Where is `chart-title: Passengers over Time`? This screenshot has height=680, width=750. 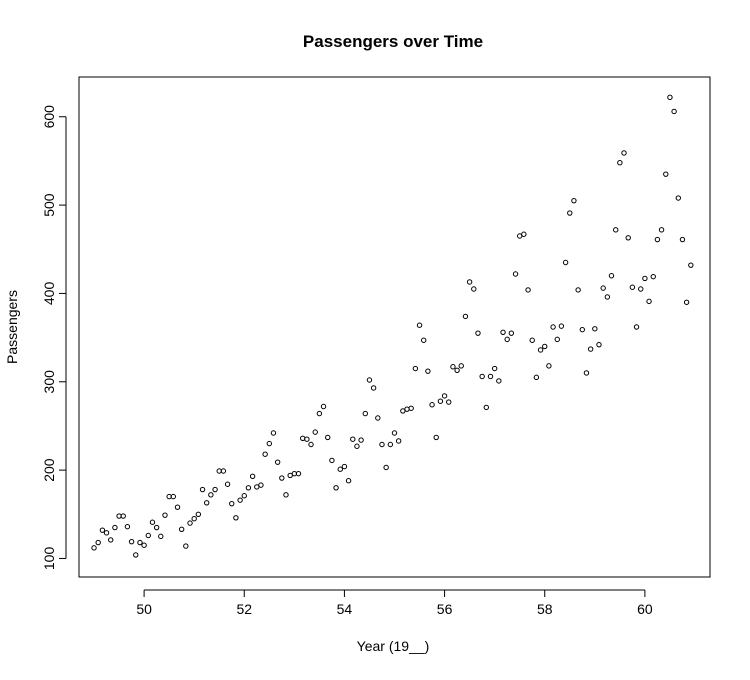
chart-title: Passengers over Time is located at coordinates (393, 41).